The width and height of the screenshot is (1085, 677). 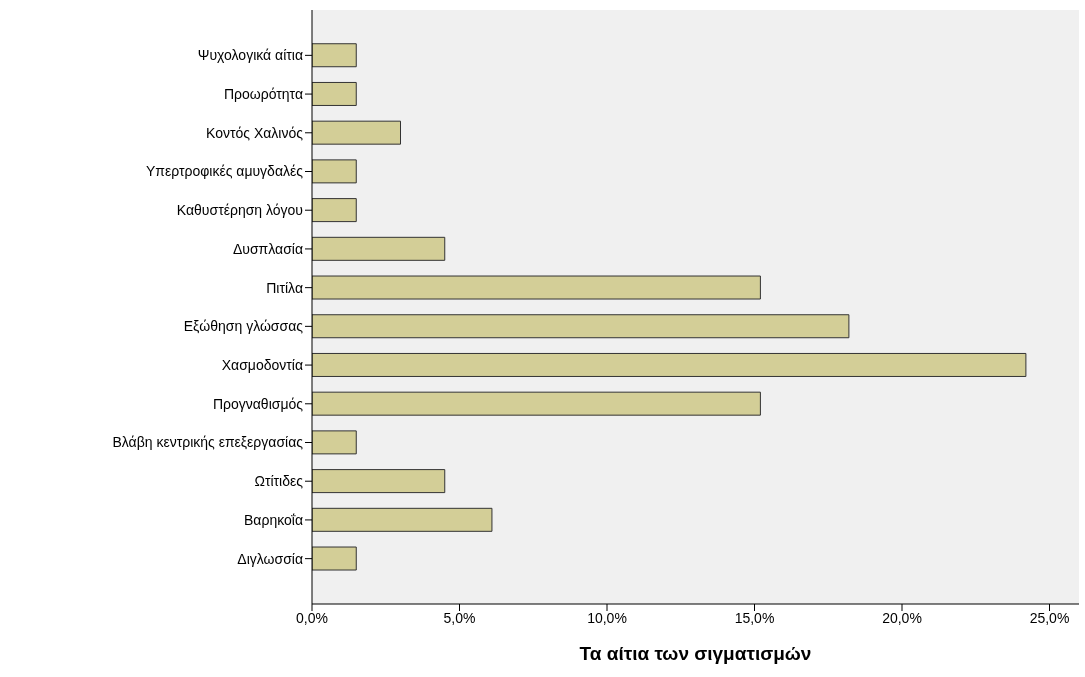 I want to click on y-tick-label: Προωρότητα, so click(x=263, y=94).